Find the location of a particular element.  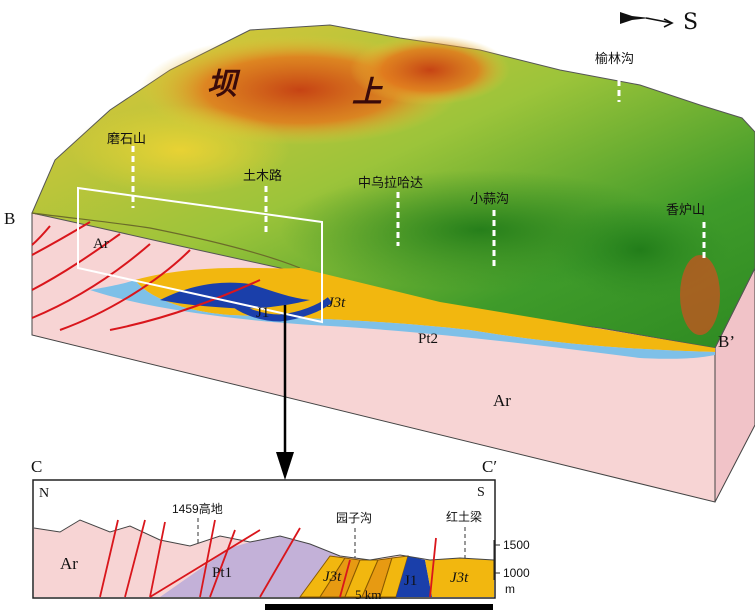

elevation-label-1000: 1000 is located at coordinates (516, 573).